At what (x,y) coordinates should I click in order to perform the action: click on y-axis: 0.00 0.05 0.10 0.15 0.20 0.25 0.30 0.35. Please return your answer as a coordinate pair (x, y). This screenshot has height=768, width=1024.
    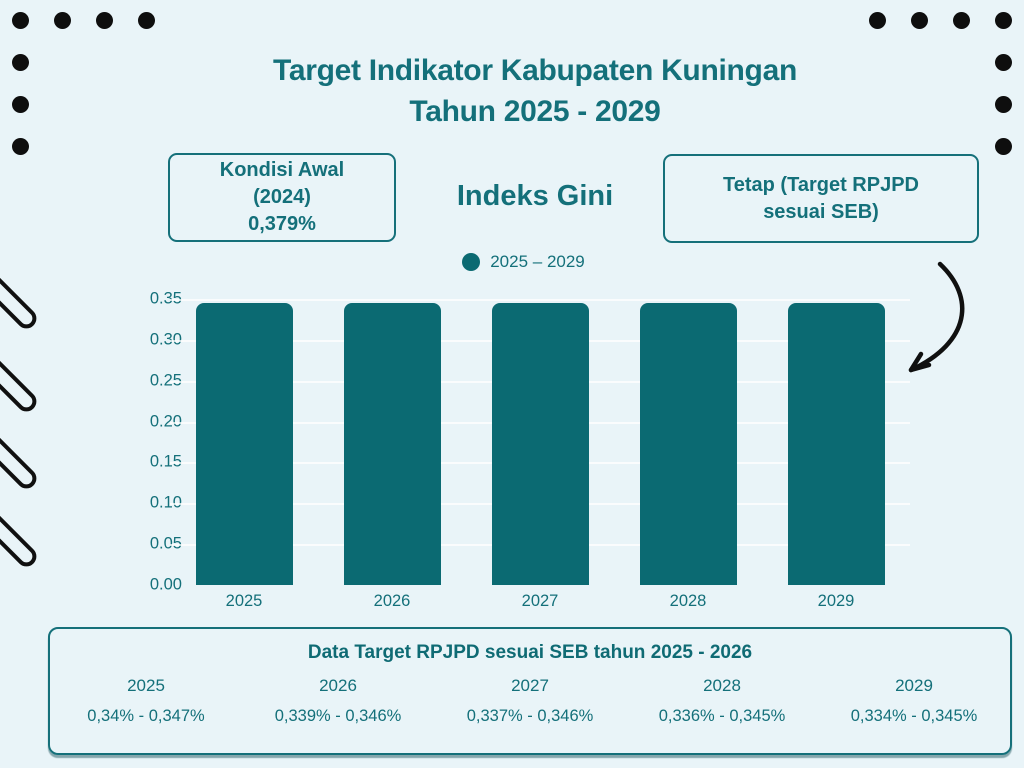
    Looking at the image, I should click on (141, 442).